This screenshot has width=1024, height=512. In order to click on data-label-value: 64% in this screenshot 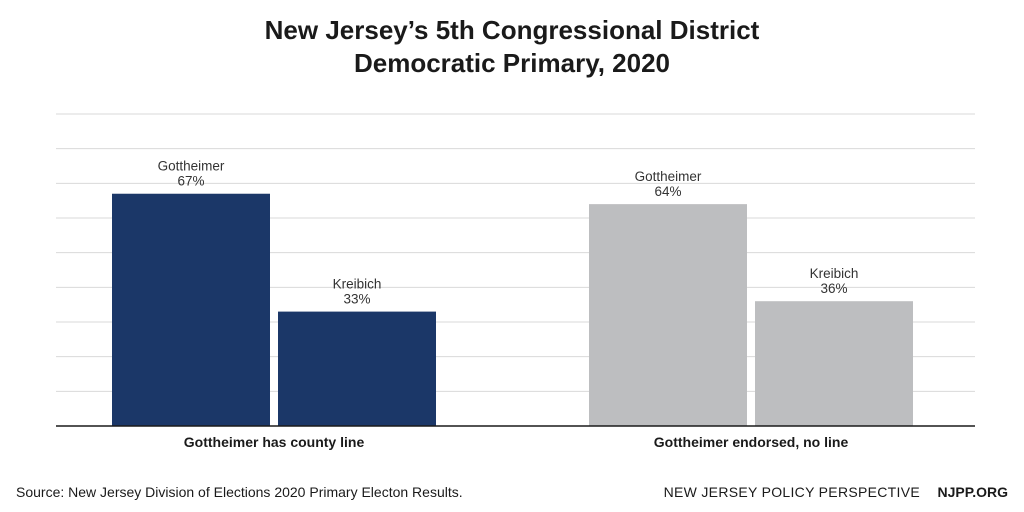, I will do `click(667, 191)`.